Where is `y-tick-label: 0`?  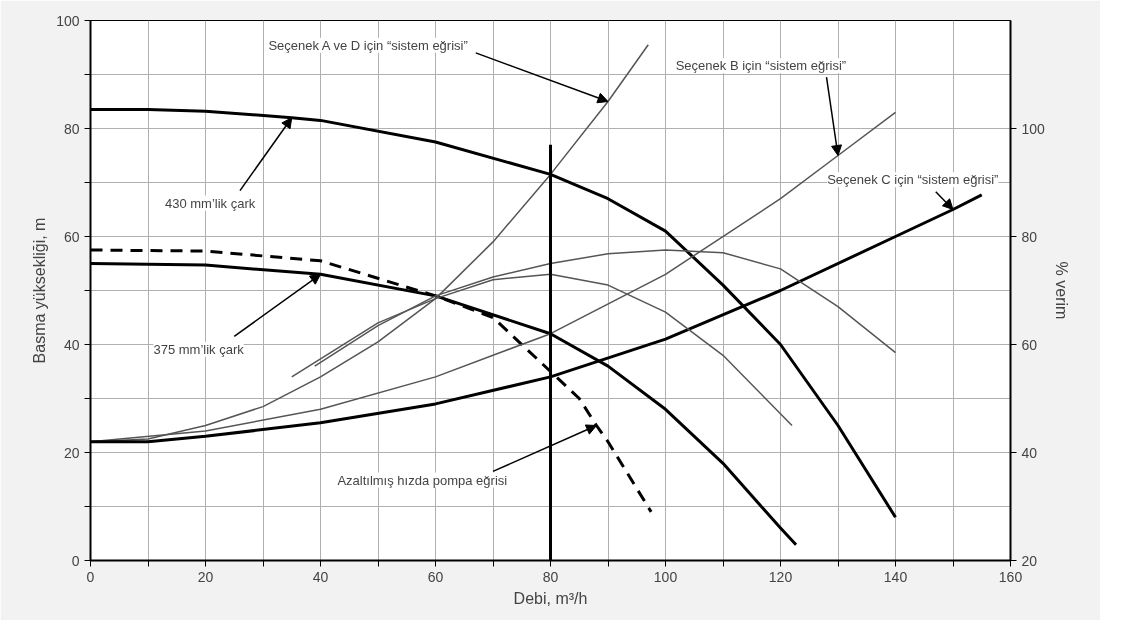 y-tick-label: 0 is located at coordinates (75, 560).